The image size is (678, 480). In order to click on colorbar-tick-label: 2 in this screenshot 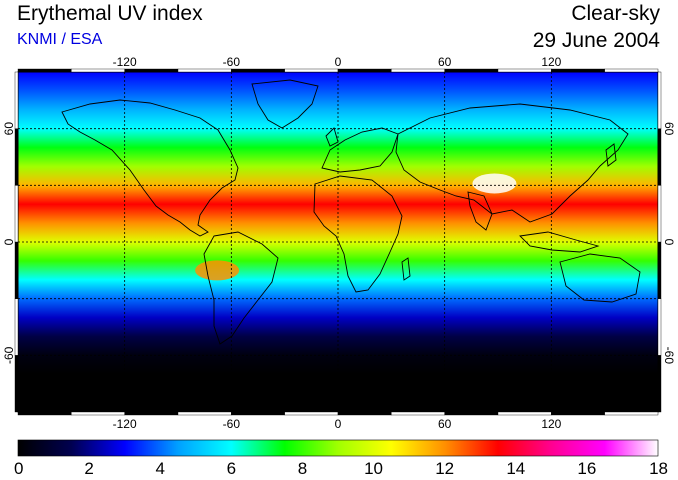, I will do `click(88, 468)`.